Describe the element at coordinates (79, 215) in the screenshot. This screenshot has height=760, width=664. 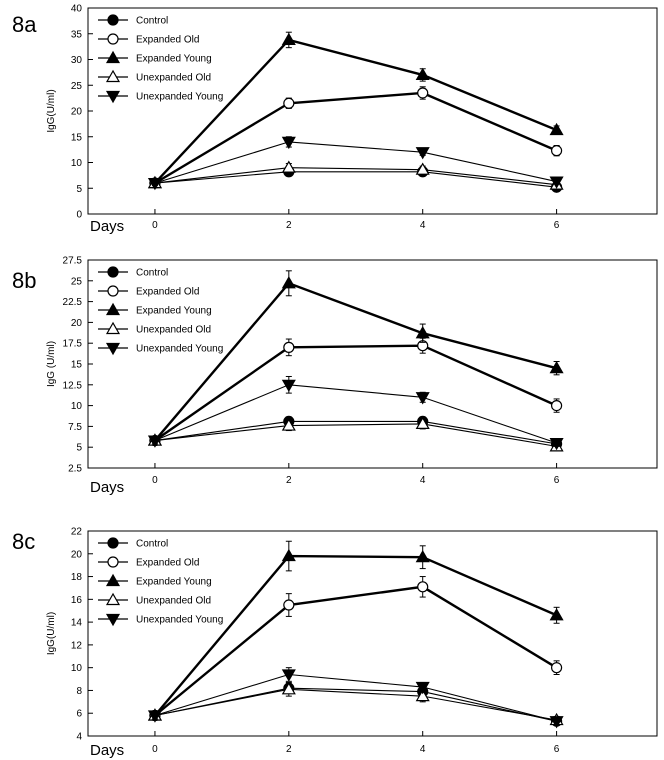
I see `y-tick-label: 0` at that location.